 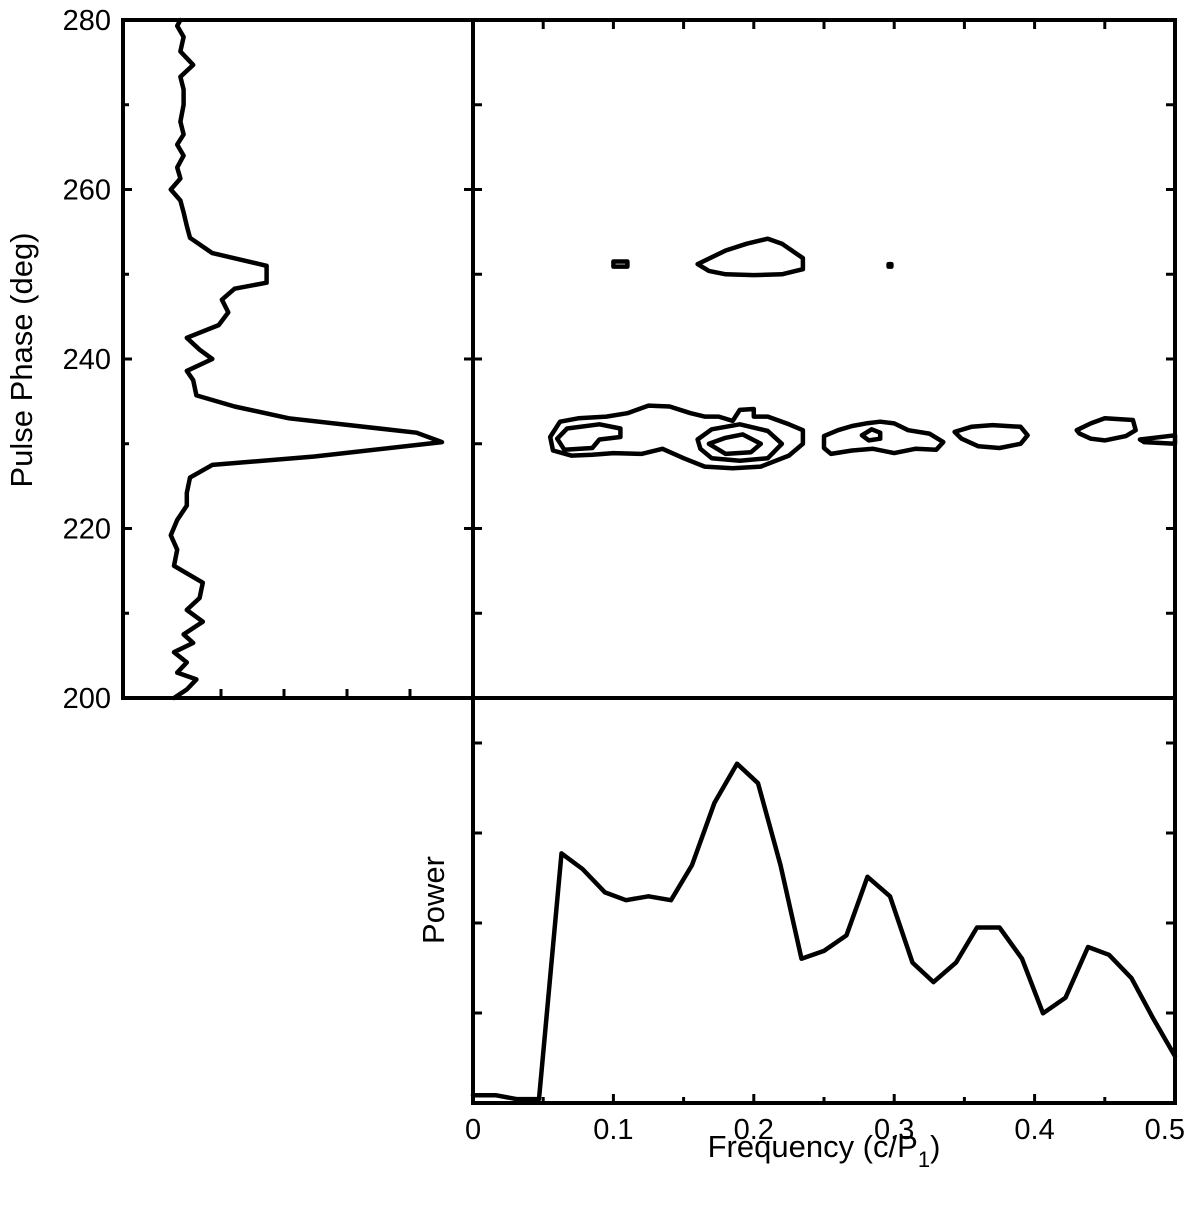 I want to click on spectrum-x-label: Frequency (c/P1), so click(x=824, y=1150).